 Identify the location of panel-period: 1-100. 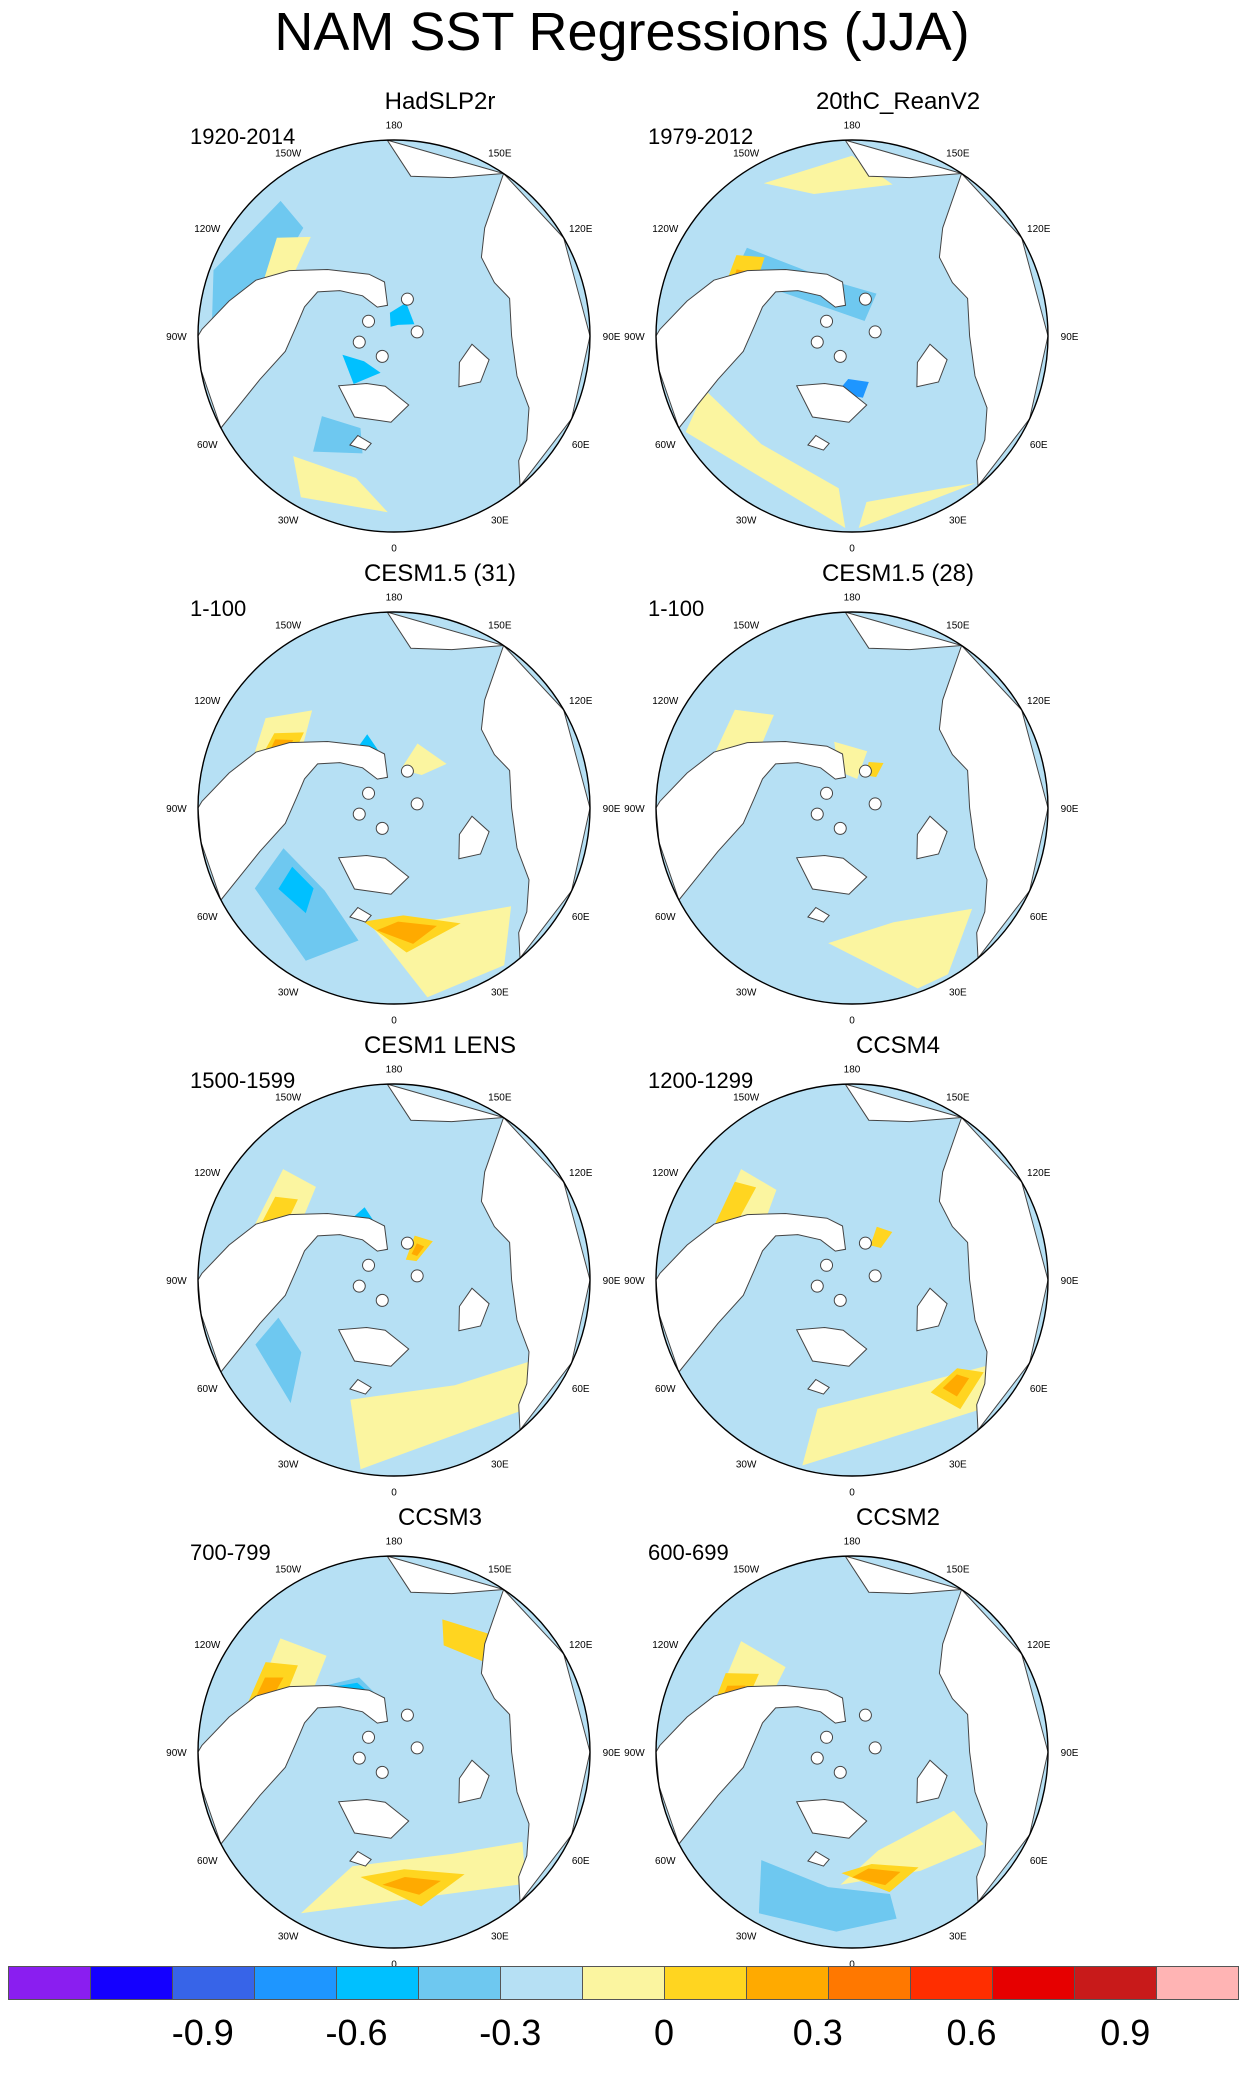
(676, 608).